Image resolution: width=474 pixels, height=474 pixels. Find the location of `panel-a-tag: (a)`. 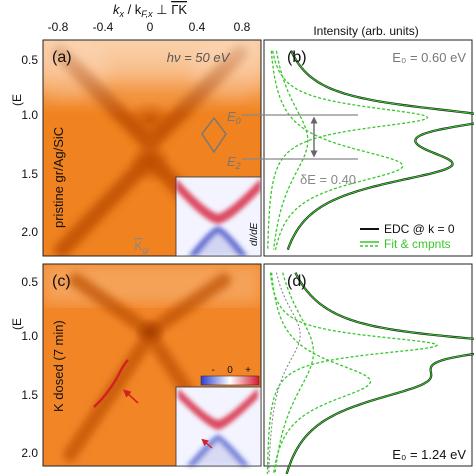

panel-a-tag: (a) is located at coordinates (62, 57).